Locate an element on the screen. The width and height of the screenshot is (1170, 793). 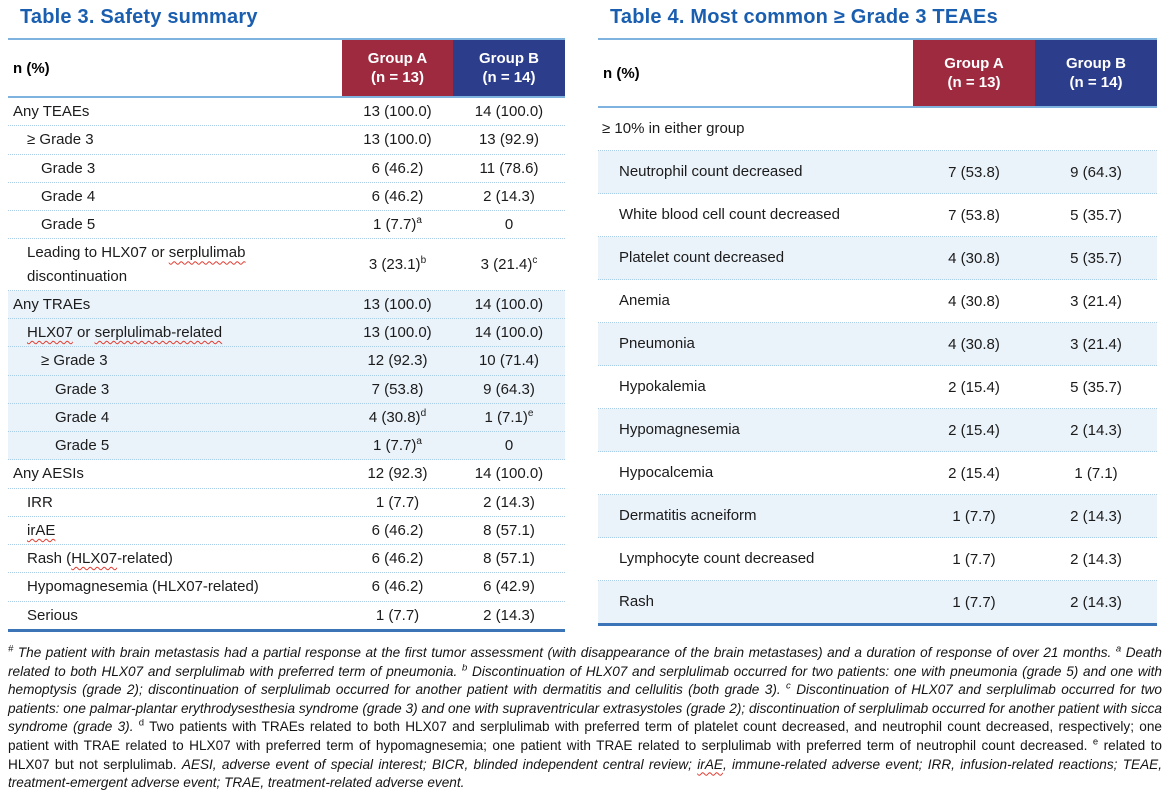
value-cell-group-a: 13 (100.0) is located at coordinates (397, 304).